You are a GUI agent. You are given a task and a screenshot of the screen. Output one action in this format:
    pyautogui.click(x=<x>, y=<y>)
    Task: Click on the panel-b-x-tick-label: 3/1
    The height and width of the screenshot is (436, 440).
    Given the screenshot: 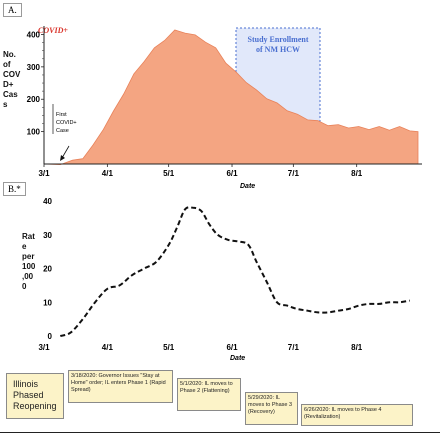 What is the action you would take?
    pyautogui.click(x=44, y=347)
    